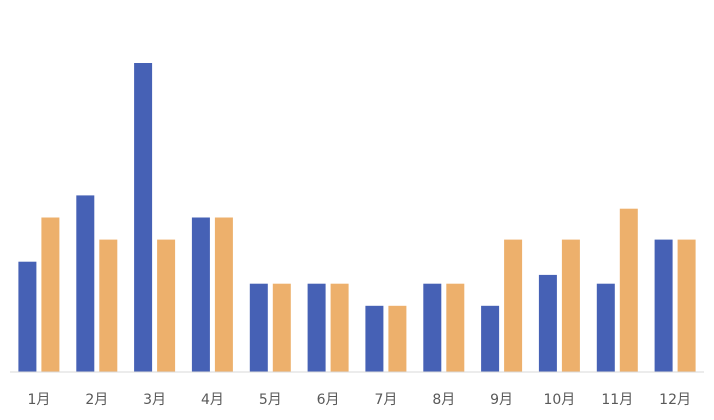 This screenshot has height=420, width=714. What do you see at coordinates (501, 400) in the screenshot?
I see `x-tick-label: 9月` at bounding box center [501, 400].